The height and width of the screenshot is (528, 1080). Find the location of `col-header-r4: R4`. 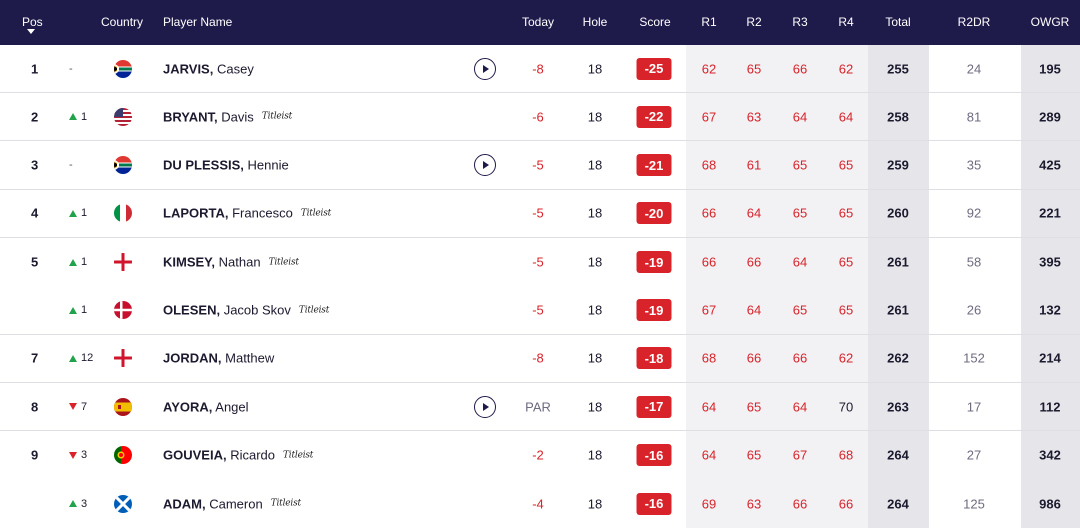

col-header-r4: R4 is located at coordinates (846, 22).